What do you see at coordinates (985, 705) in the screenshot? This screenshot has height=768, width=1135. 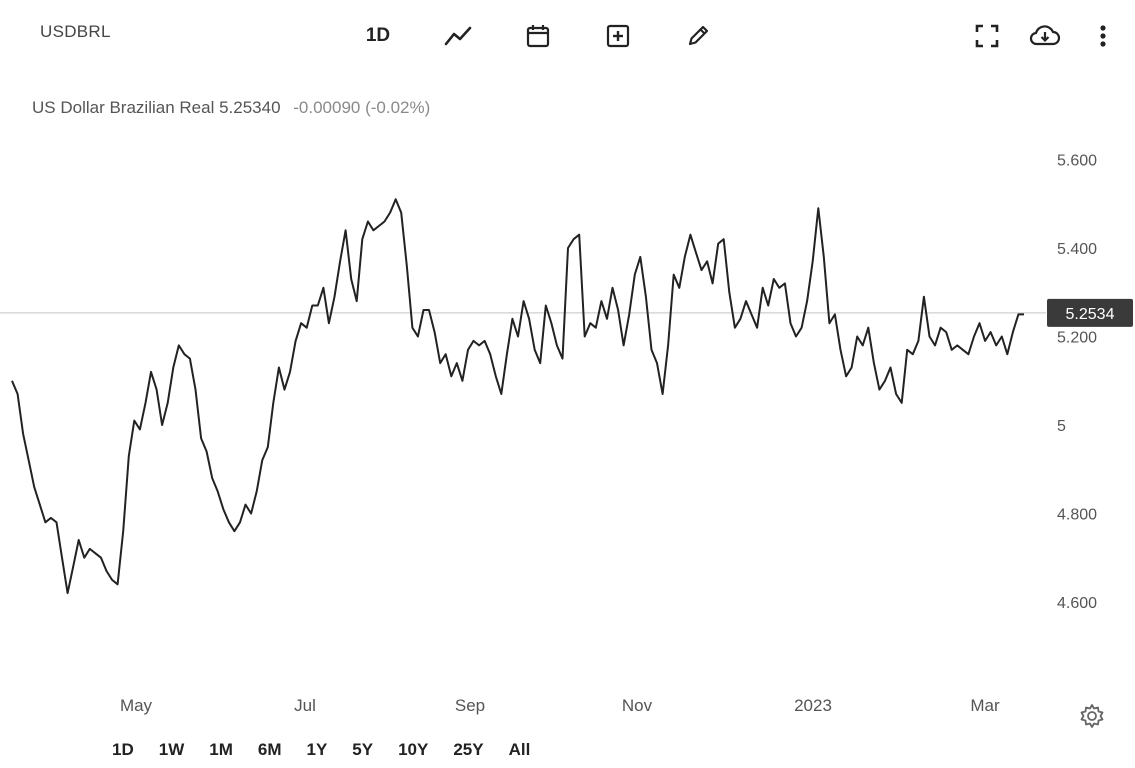 I see `x-tick-label: Mar` at bounding box center [985, 705].